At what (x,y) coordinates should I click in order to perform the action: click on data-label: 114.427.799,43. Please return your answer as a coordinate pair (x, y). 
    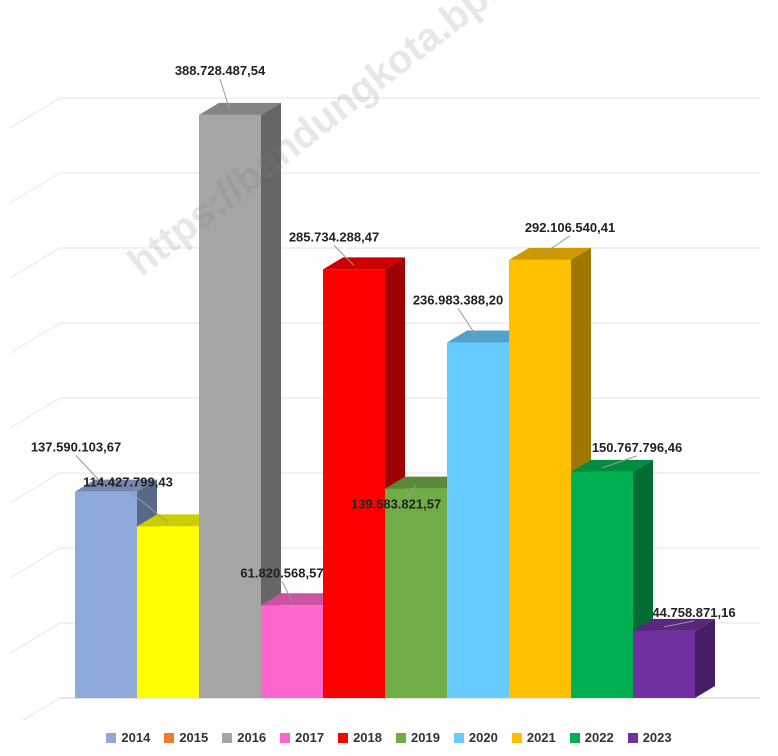
    Looking at the image, I should click on (128, 481).